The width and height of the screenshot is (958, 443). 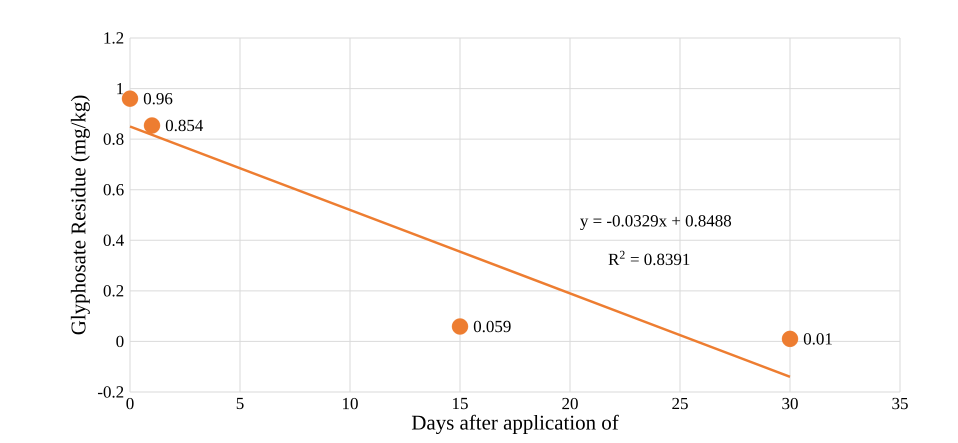 What do you see at coordinates (515, 424) in the screenshot?
I see `x-axis-title: Days after application of` at bounding box center [515, 424].